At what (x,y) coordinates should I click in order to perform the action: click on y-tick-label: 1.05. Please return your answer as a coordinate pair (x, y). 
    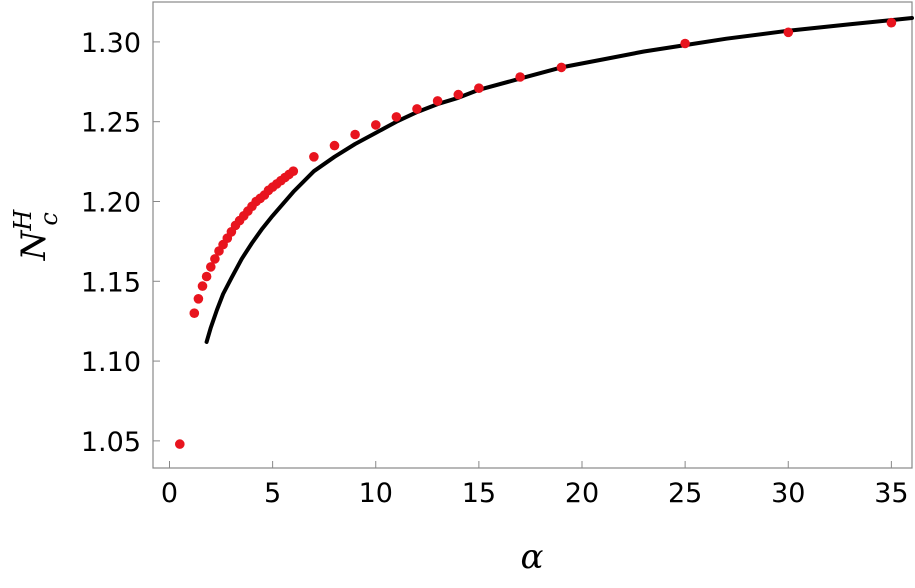
    Looking at the image, I should click on (111, 442).